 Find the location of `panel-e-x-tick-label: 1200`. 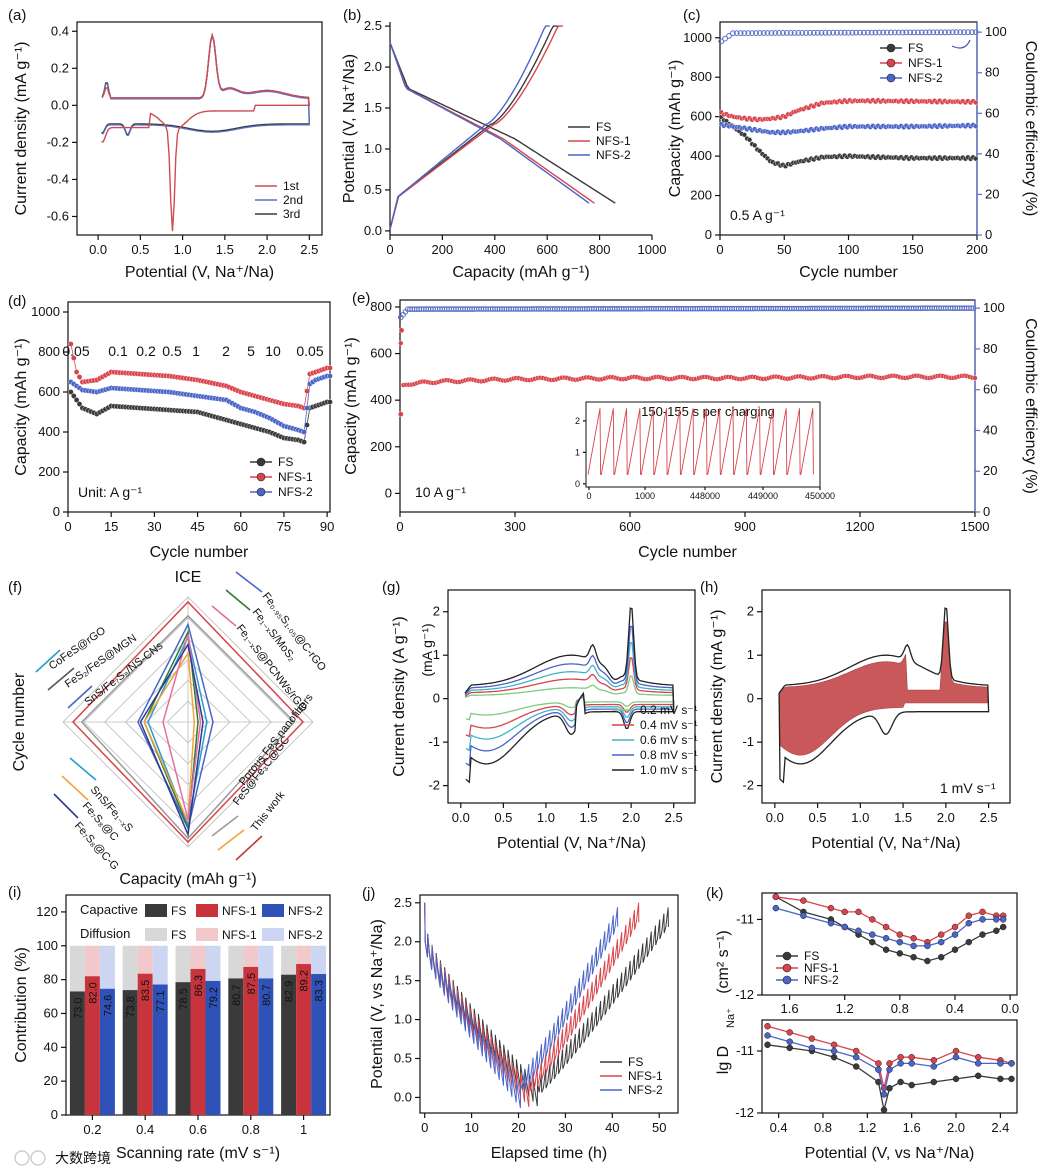

panel-e-x-tick-label: 1200 is located at coordinates (860, 526).